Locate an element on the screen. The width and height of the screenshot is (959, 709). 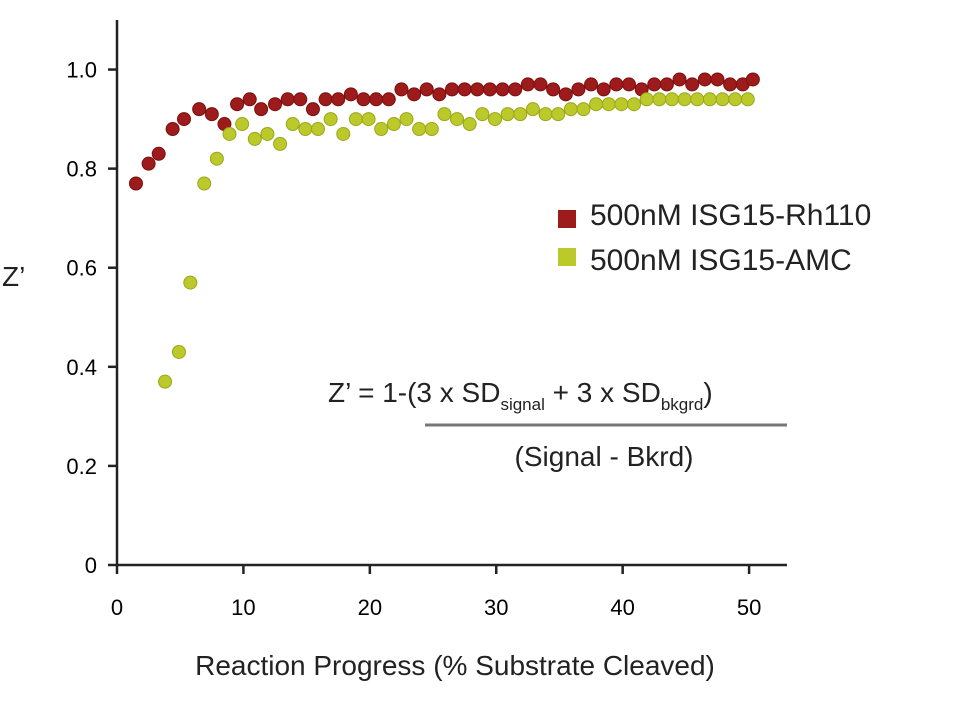
legend-swatch-rh110 is located at coordinates (567, 219).